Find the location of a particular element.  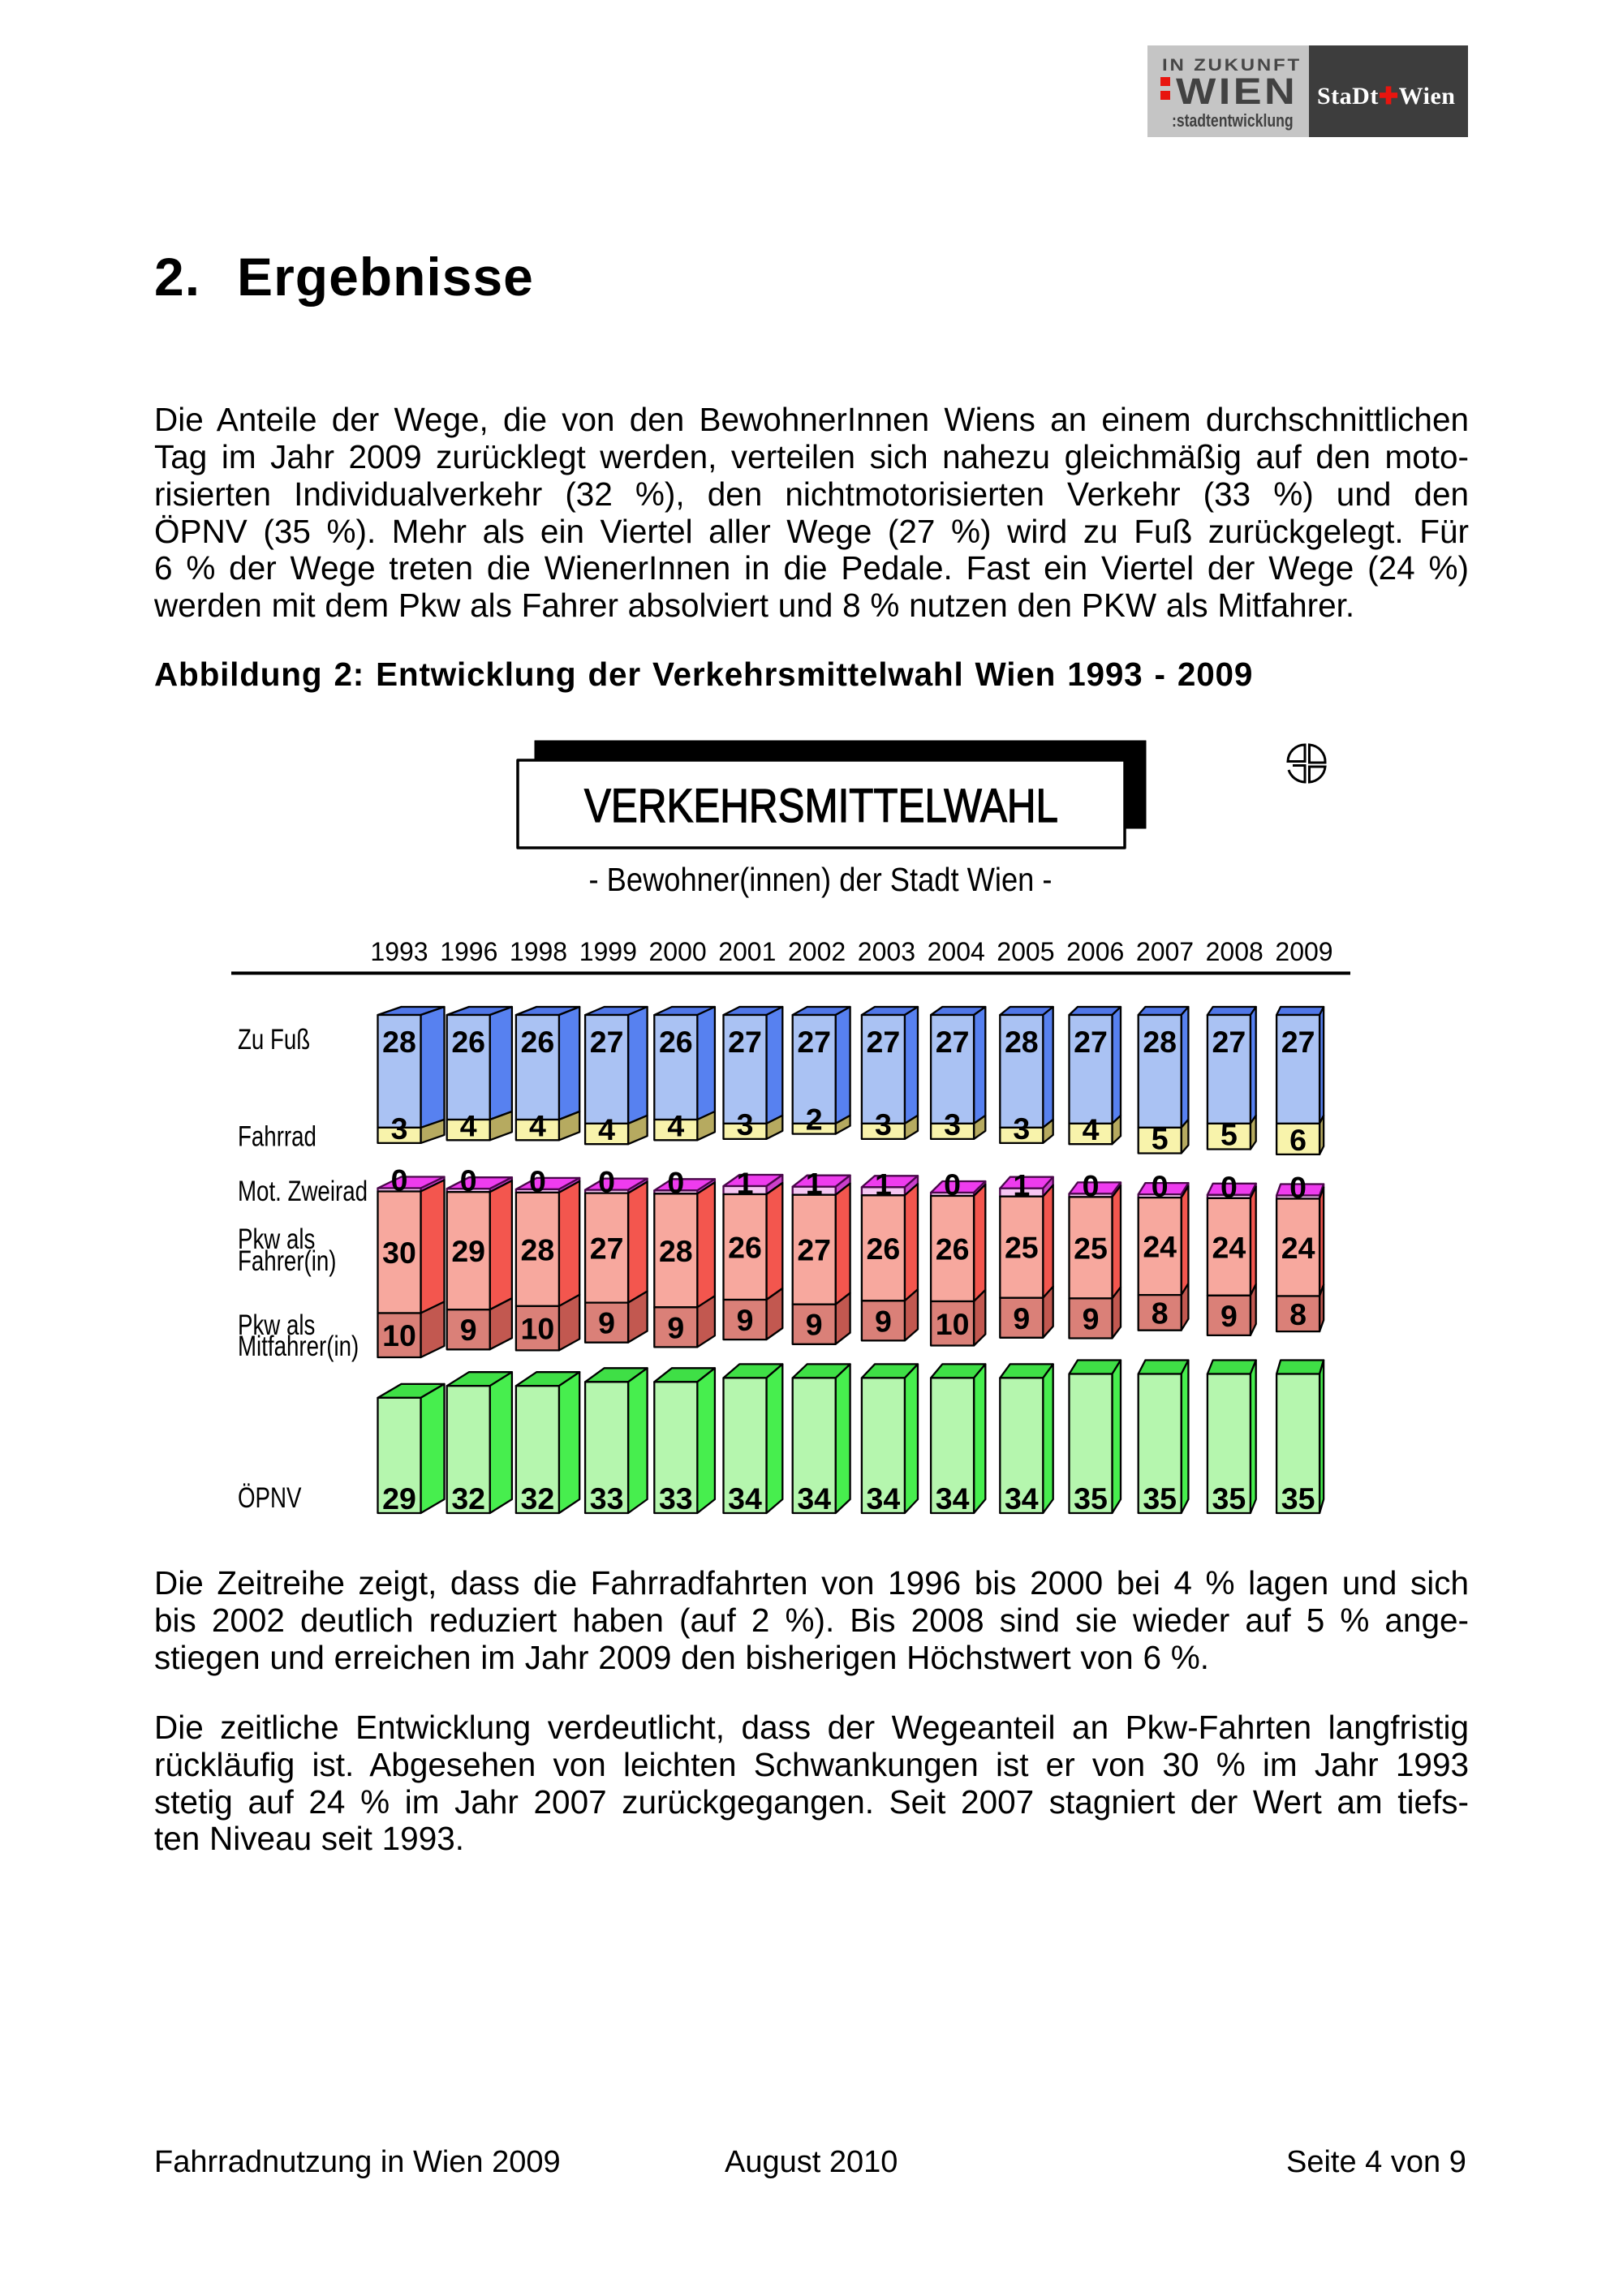

svg-text: 6 is located at coordinates (1298, 1140).